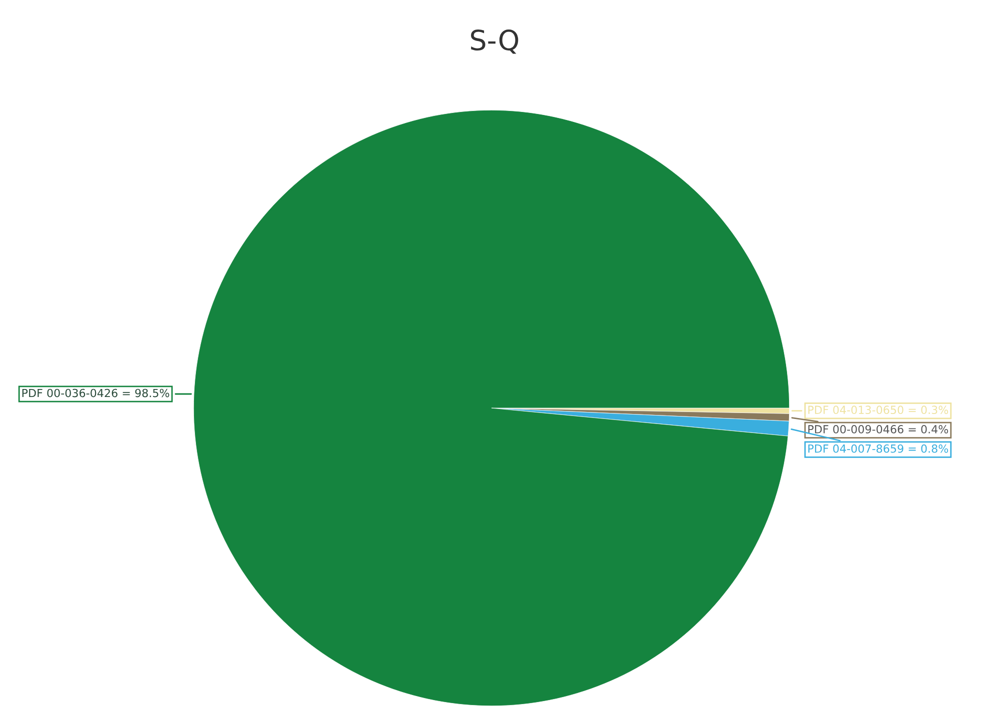 This screenshot has height=708, width=983. Describe the element at coordinates (878, 448) in the screenshot. I see `slice-label: PDF 04-007-8659 = 0.8%` at that location.